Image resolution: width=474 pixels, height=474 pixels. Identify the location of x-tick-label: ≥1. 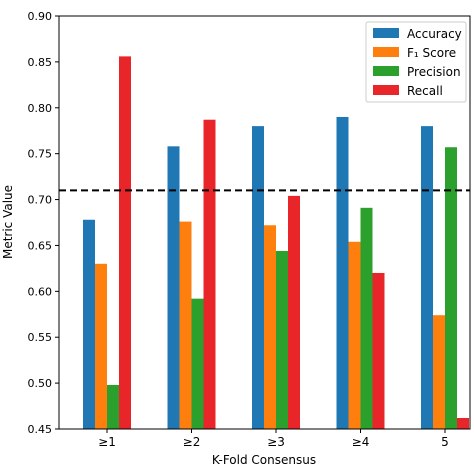
(107, 442).